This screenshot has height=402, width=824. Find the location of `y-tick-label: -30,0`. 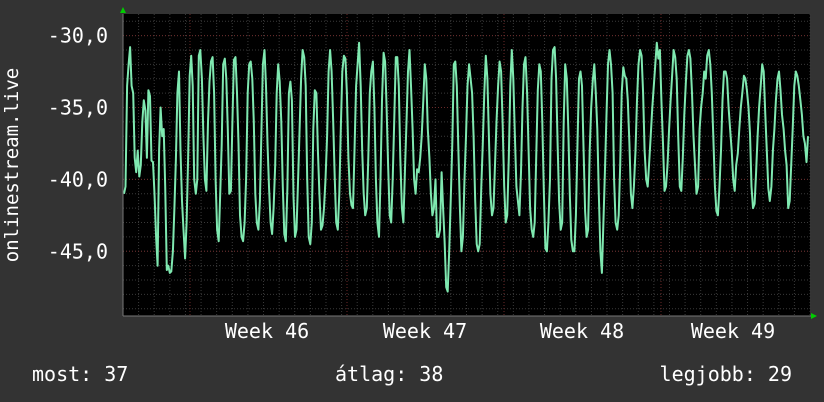

y-tick-label: -30,0 is located at coordinates (78, 36).